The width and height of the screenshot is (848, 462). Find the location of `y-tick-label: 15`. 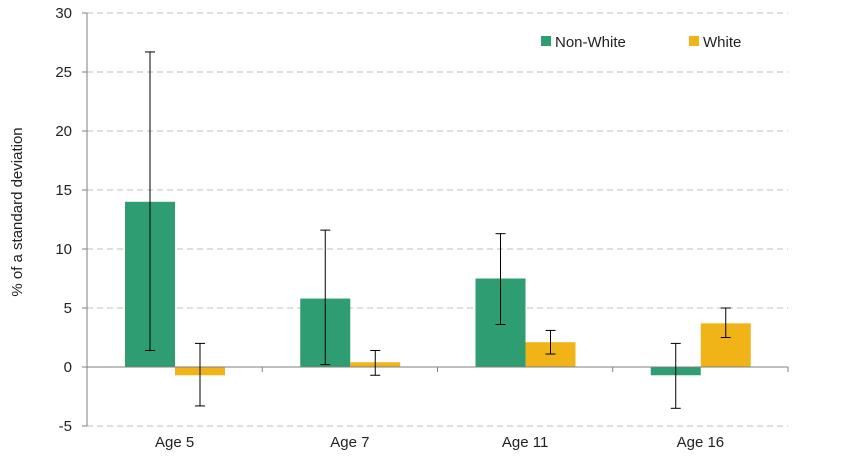

y-tick-label: 15 is located at coordinates (63, 190).